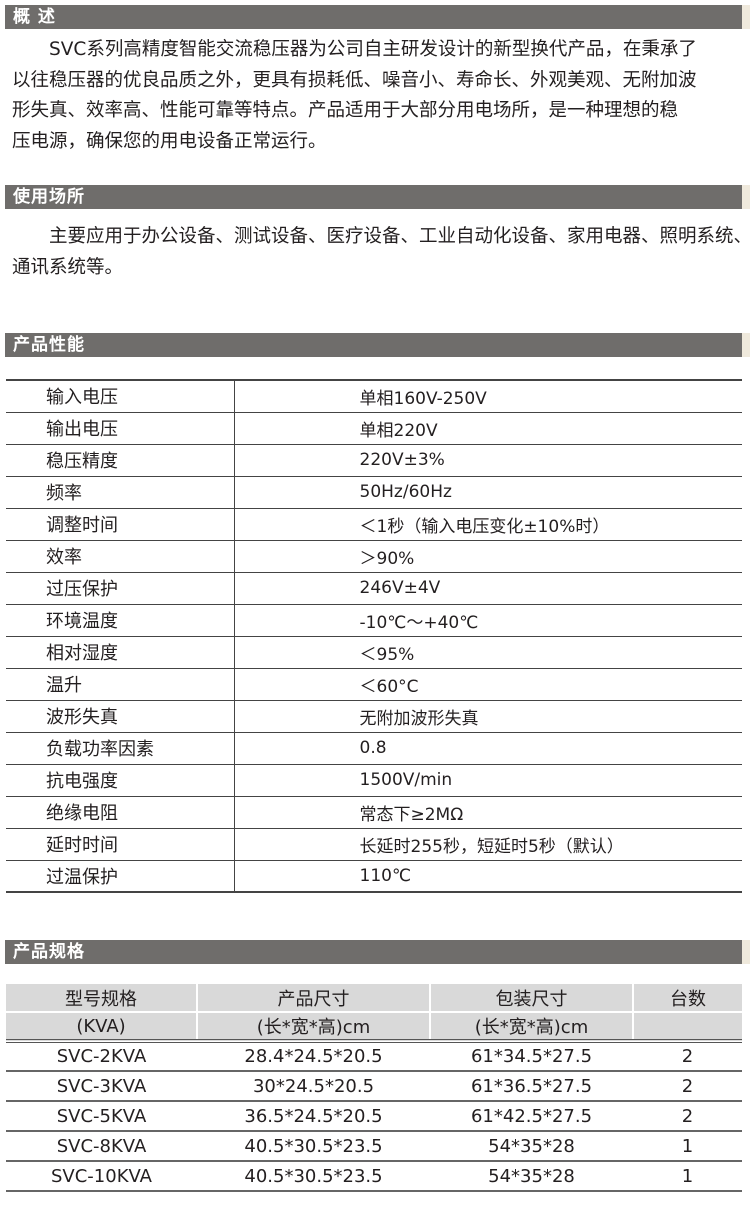  What do you see at coordinates (120, 716) in the screenshot?
I see `spec-label: 波形失真` at bounding box center [120, 716].